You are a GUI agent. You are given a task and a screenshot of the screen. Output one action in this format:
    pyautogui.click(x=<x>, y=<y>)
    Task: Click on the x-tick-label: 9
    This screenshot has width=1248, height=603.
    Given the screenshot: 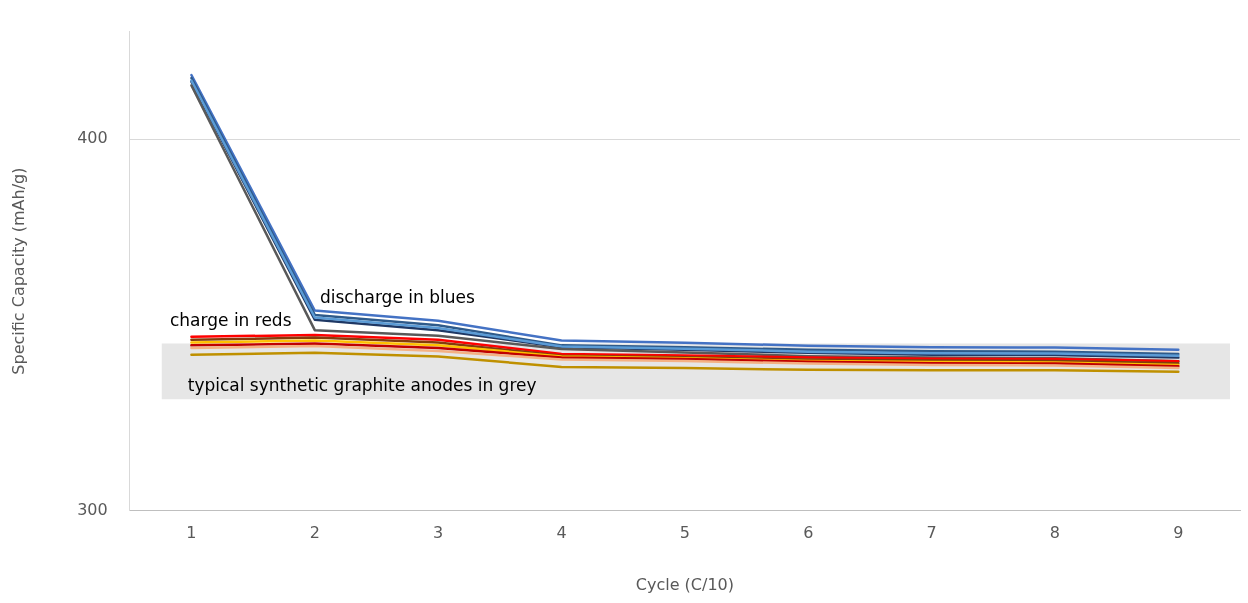 What is the action you would take?
    pyautogui.click(x=1178, y=533)
    